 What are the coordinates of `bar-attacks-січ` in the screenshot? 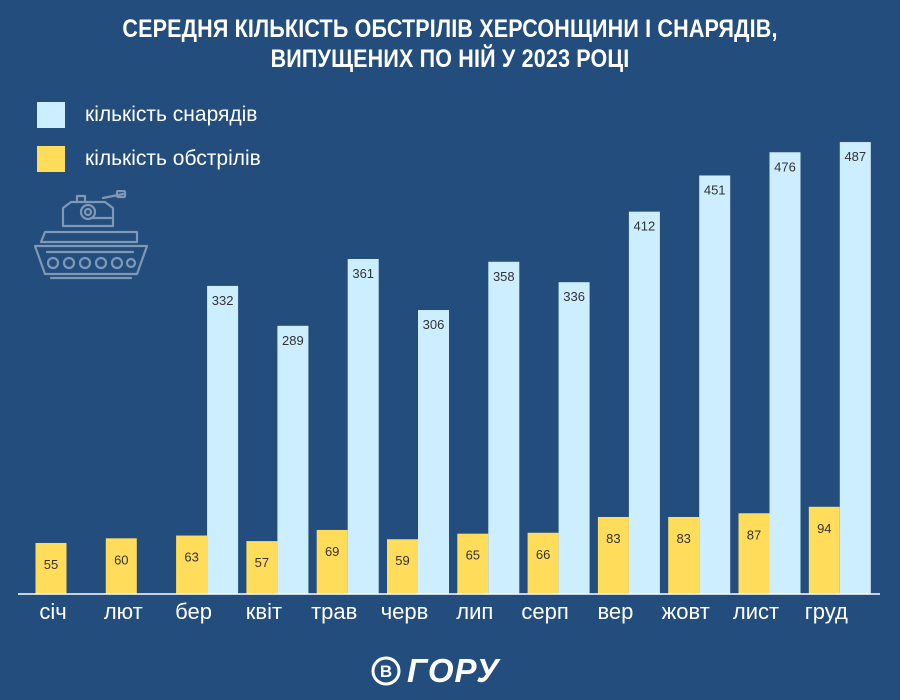 It's located at (51, 568).